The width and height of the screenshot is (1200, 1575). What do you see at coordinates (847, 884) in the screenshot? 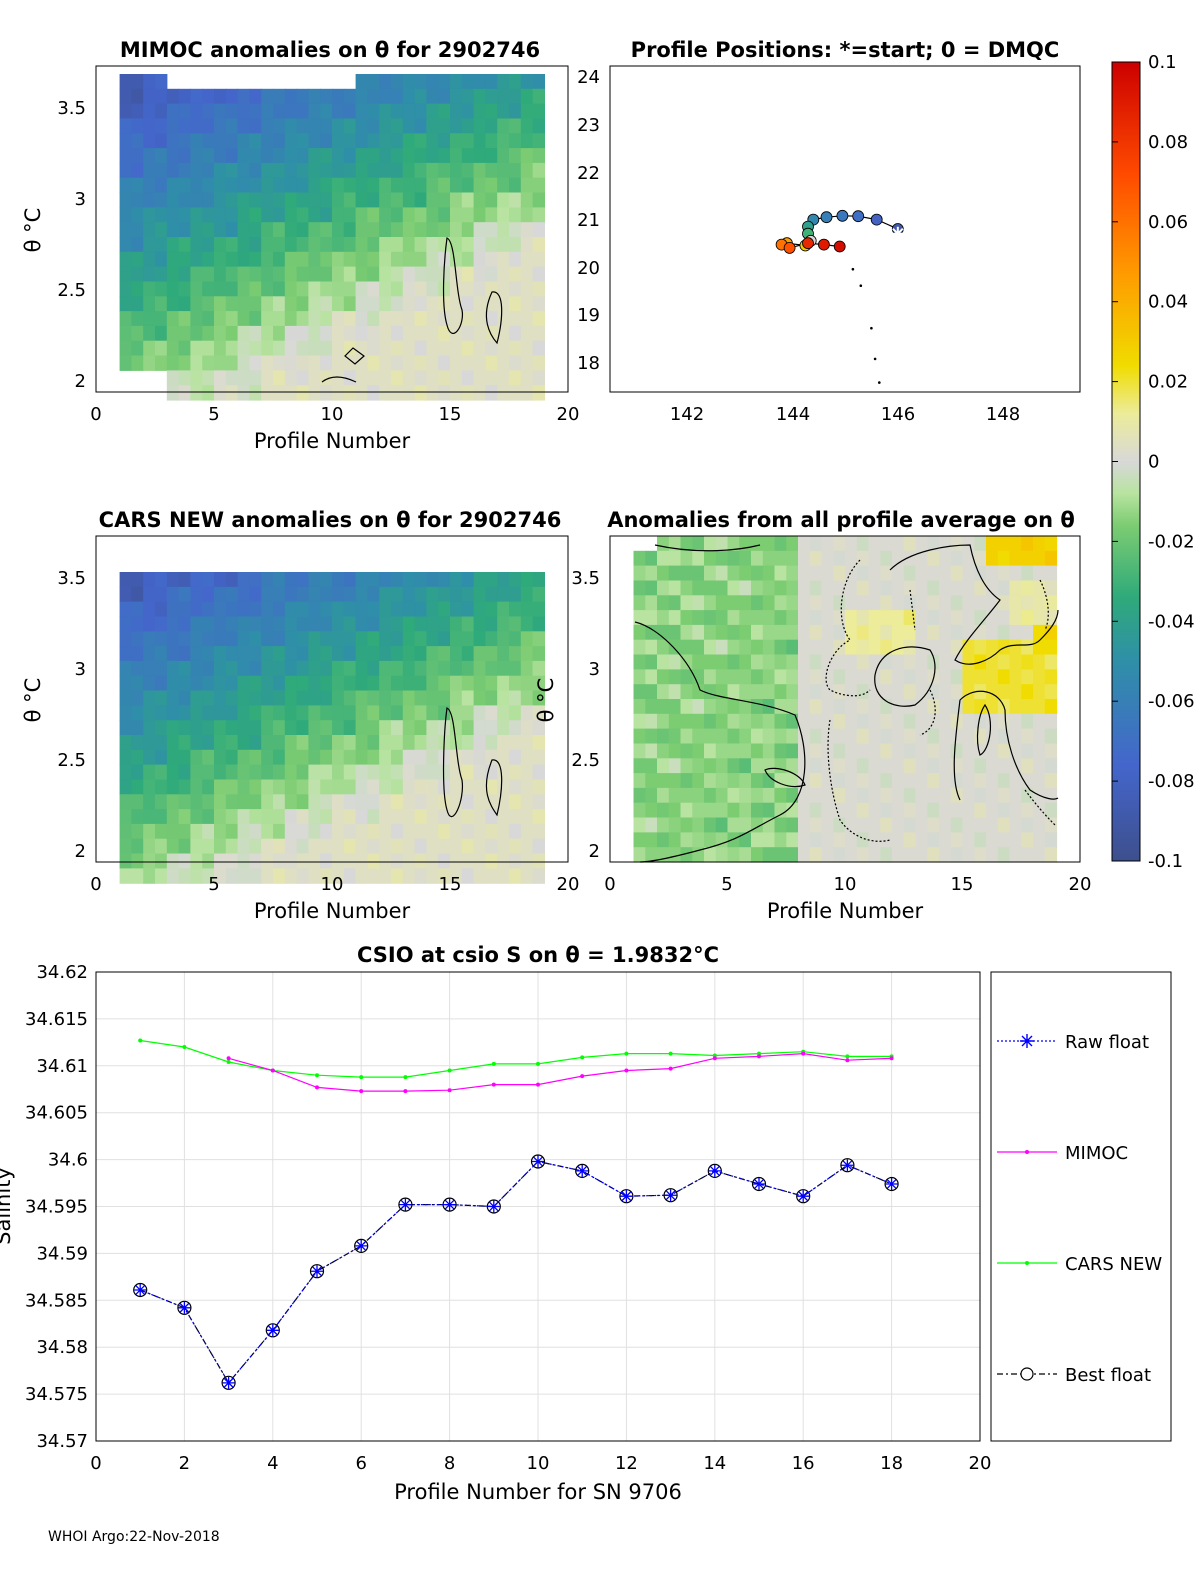
I see `allavg-x-ticks: 0 5 10 15 20` at bounding box center [847, 884].